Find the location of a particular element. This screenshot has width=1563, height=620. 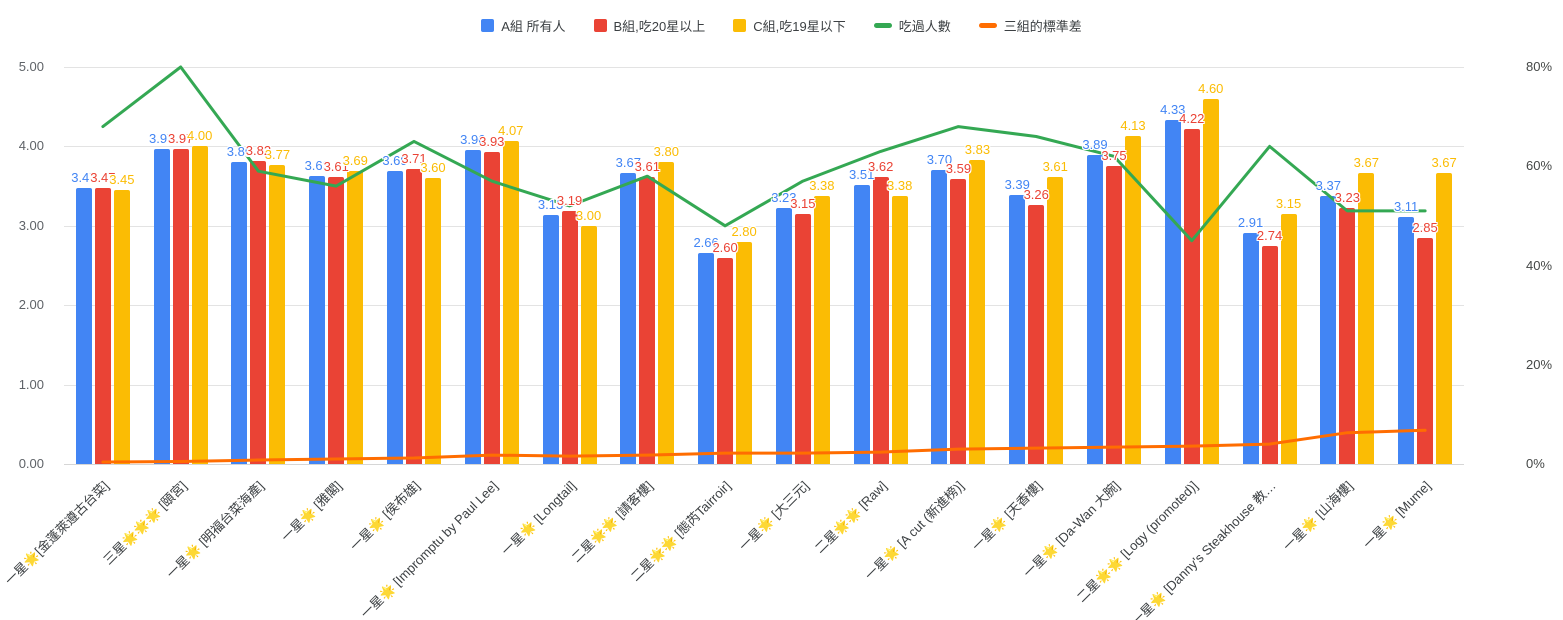

legend-item-series-2: C組,吃19星以下 is located at coordinates (789, 25).